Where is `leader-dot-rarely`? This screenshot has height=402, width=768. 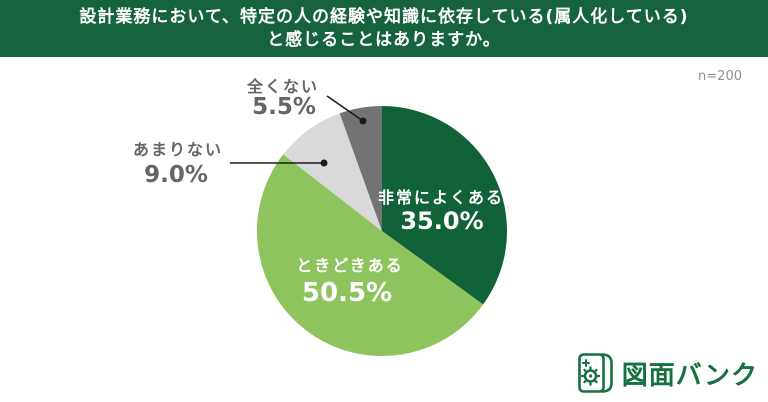
leader-dot-rarely is located at coordinates (324, 163).